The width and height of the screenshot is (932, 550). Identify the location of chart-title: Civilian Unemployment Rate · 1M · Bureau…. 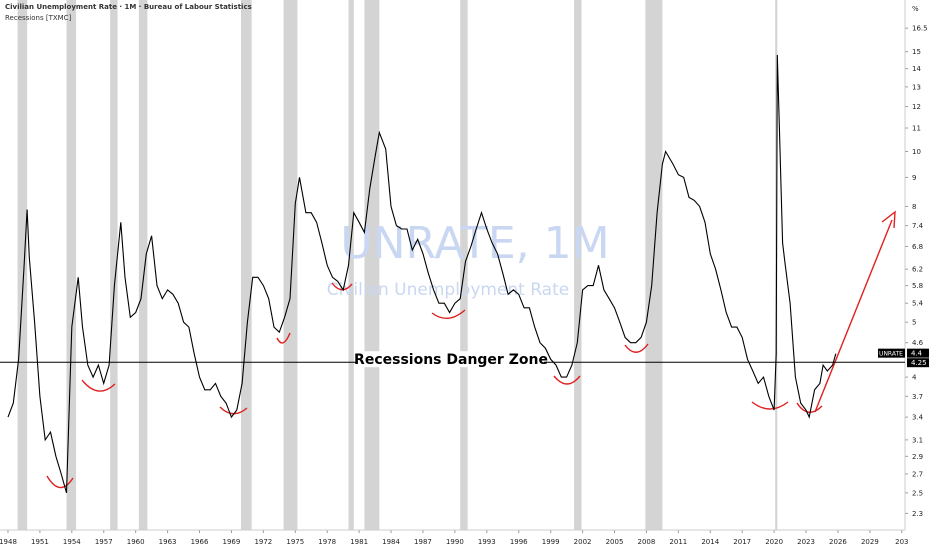
(128, 7).